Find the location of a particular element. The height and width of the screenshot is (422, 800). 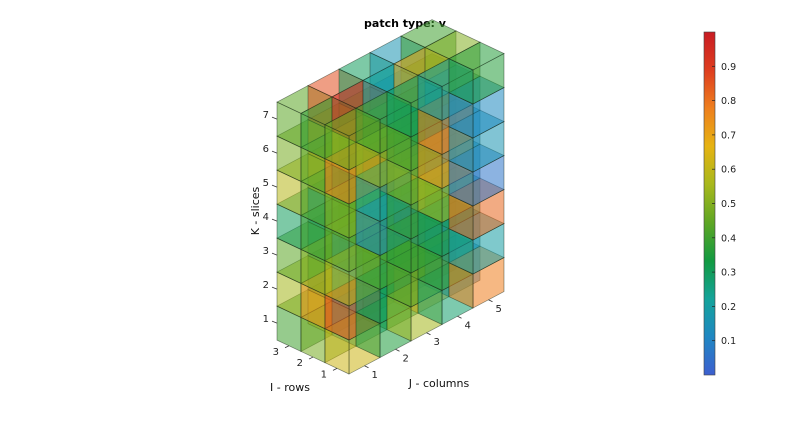

colorbar-tick-label: 0.8 is located at coordinates (728, 101).